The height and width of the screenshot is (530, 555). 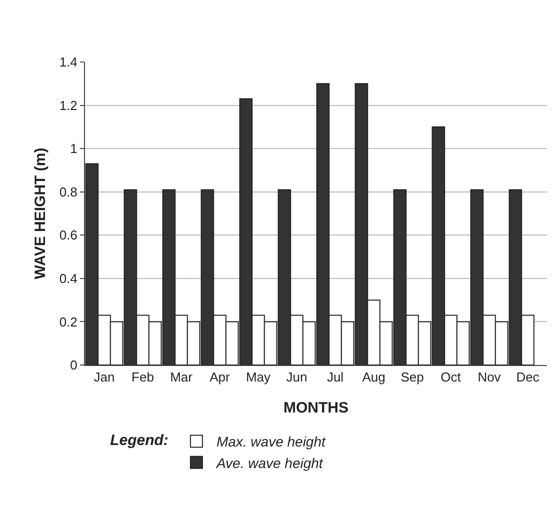 I want to click on x-tick-label: Jun, so click(x=297, y=377).